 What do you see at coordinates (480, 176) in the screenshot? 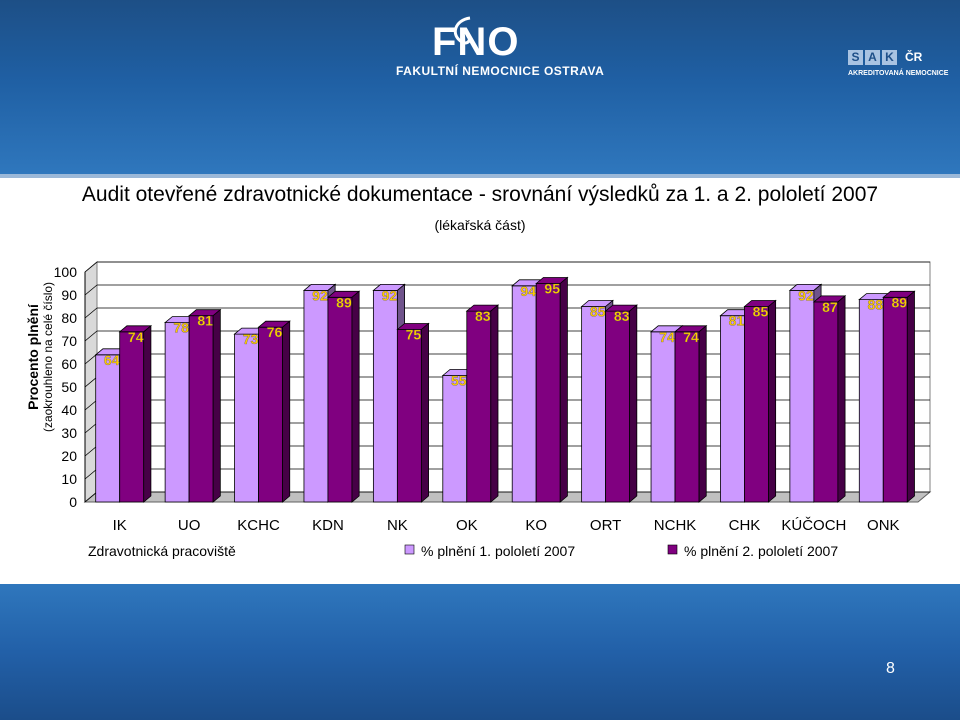
I see `header-divider` at bounding box center [480, 176].